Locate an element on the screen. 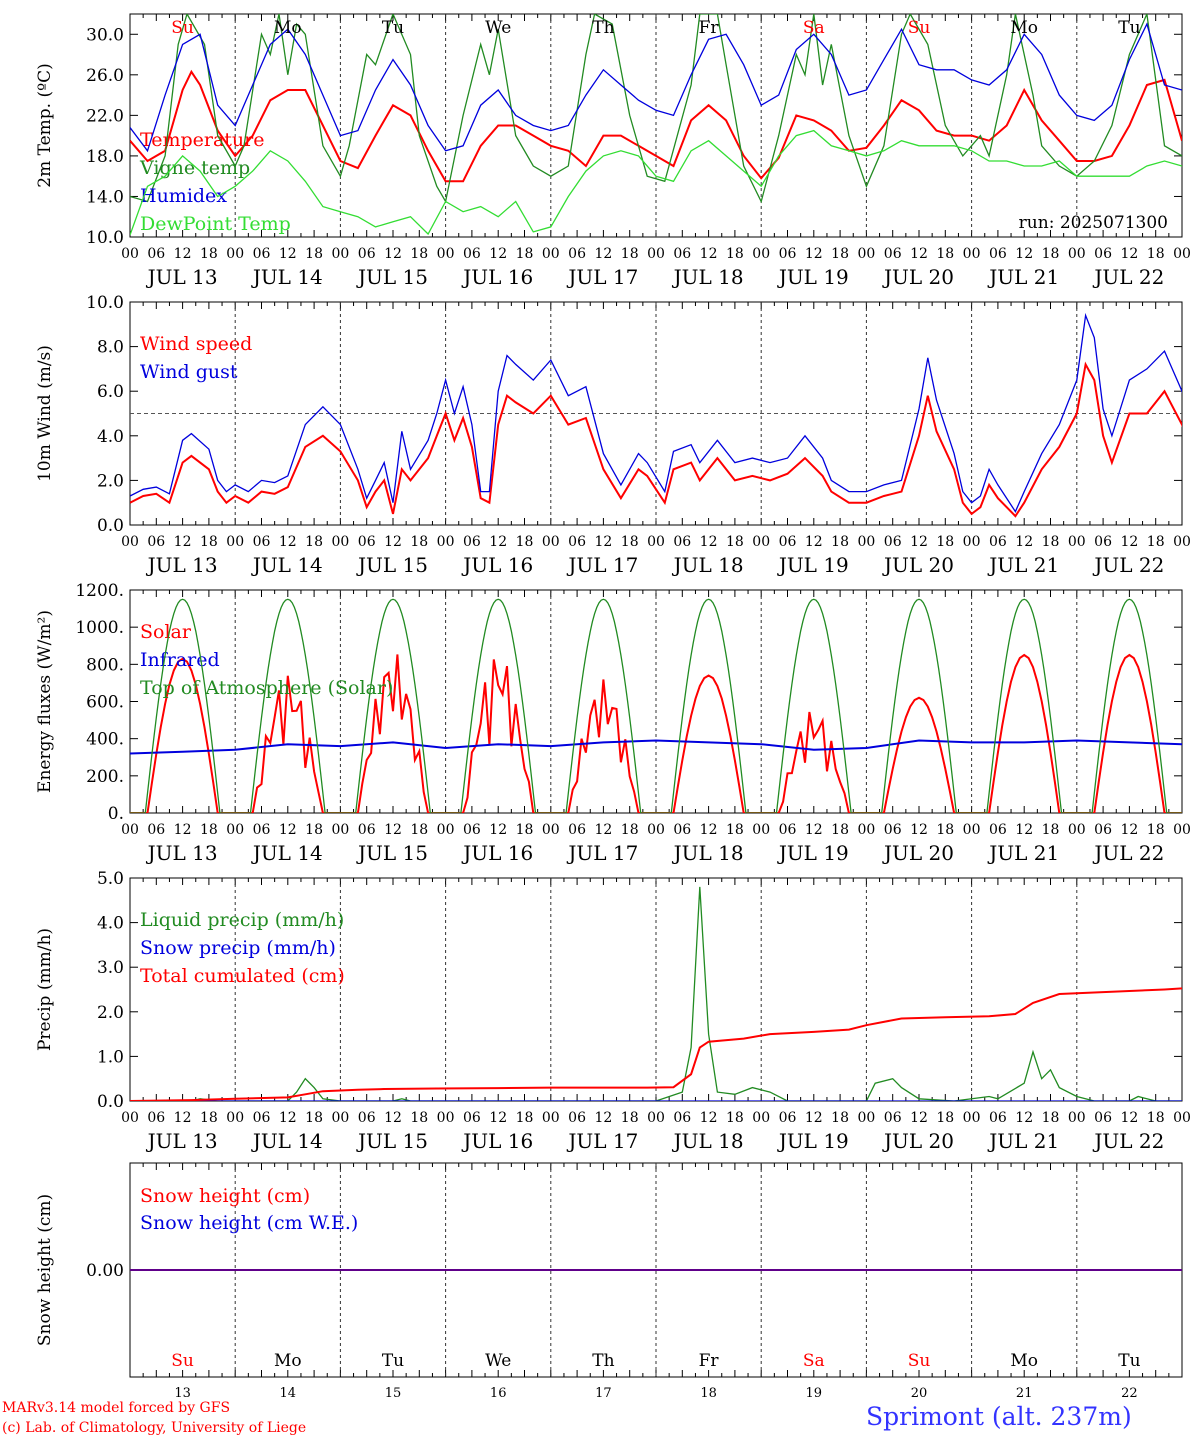  legend-entry: DewPoint Temp is located at coordinates (215, 224).